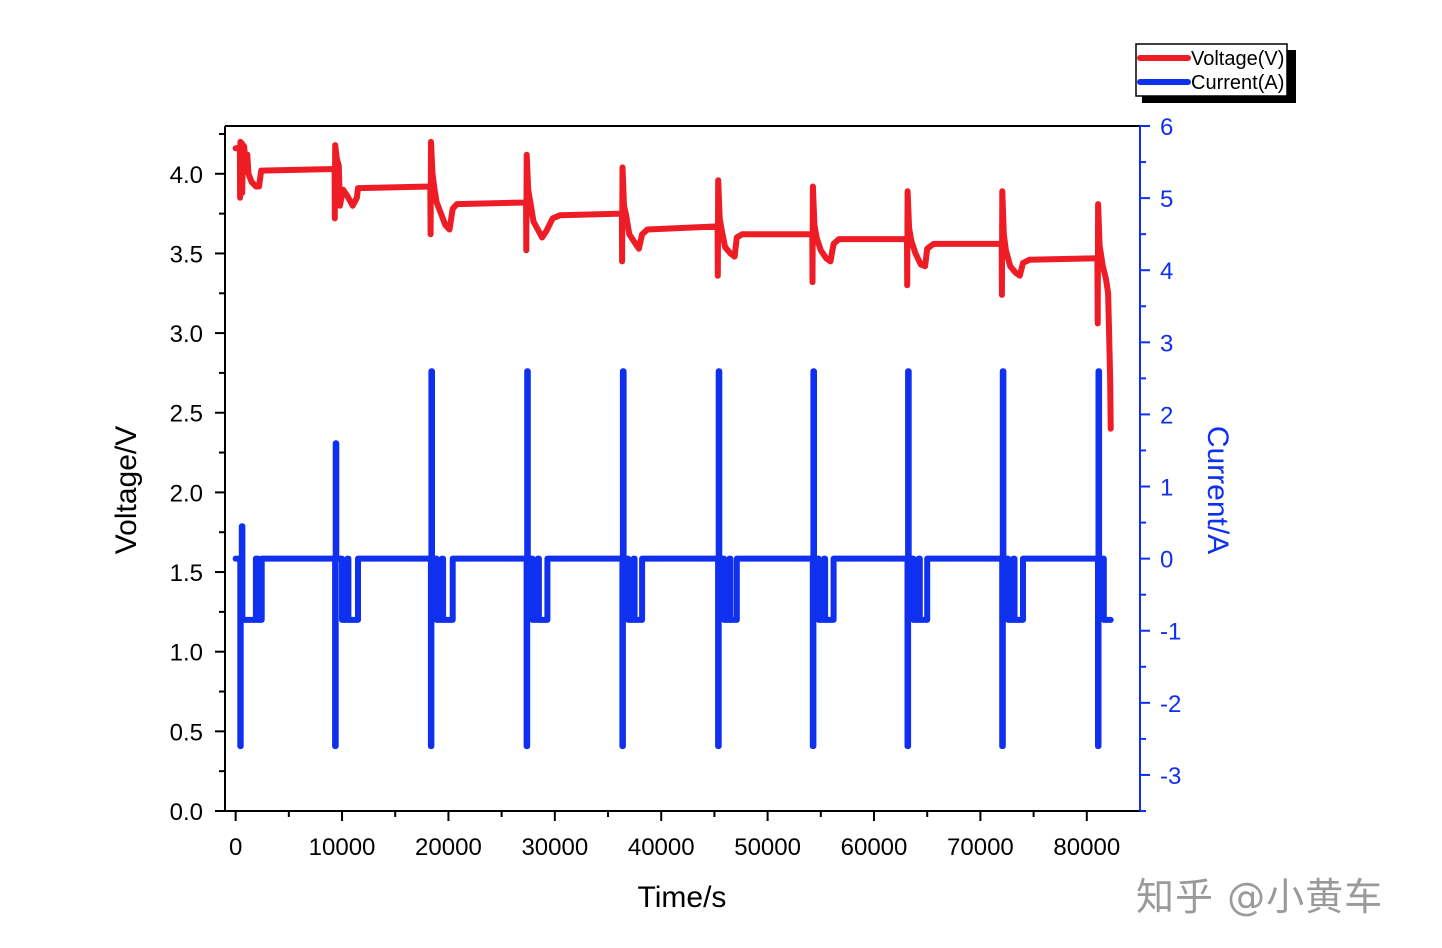  I want to click on y-tick-label: 1.5, so click(186, 573).